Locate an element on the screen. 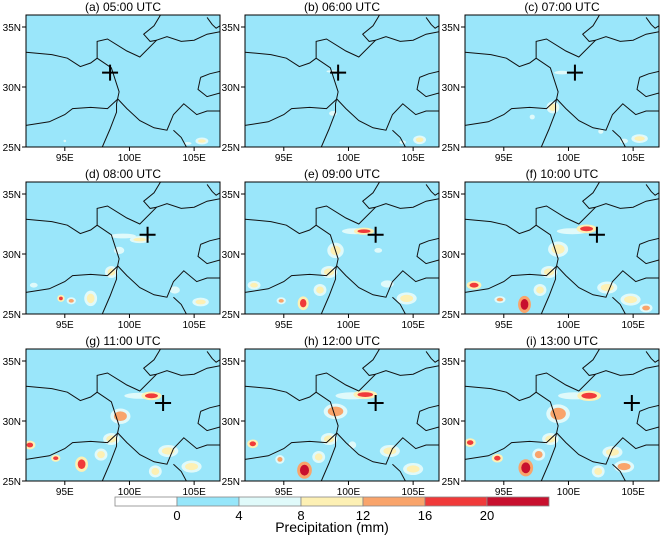 This screenshot has width=661, height=539. colorbar-label: 8 is located at coordinates (300, 515).